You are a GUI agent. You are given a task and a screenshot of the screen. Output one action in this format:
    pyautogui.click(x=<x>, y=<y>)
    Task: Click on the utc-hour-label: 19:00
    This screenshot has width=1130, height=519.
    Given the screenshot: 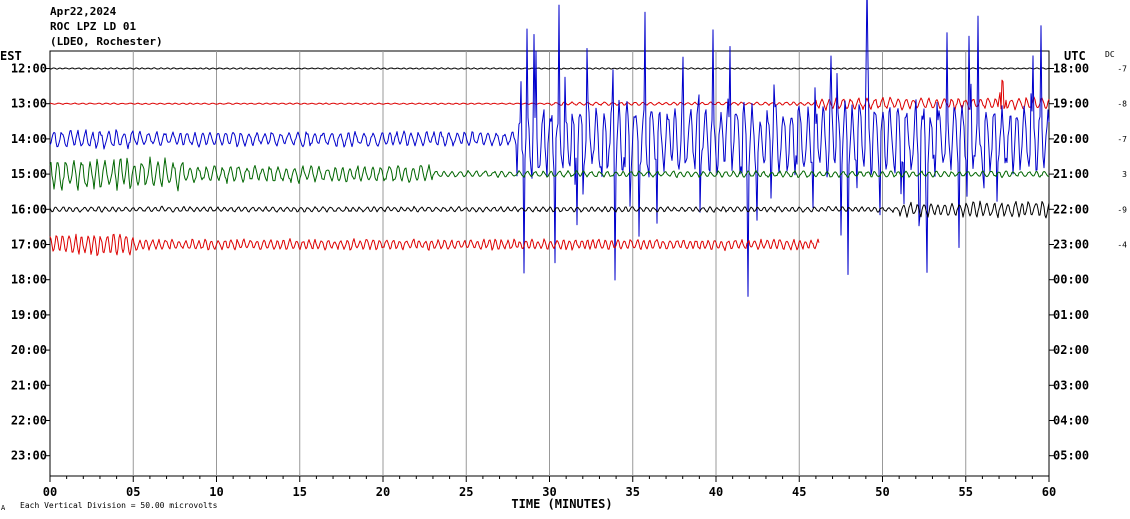 What is the action you would take?
    pyautogui.click(x=1071, y=104)
    